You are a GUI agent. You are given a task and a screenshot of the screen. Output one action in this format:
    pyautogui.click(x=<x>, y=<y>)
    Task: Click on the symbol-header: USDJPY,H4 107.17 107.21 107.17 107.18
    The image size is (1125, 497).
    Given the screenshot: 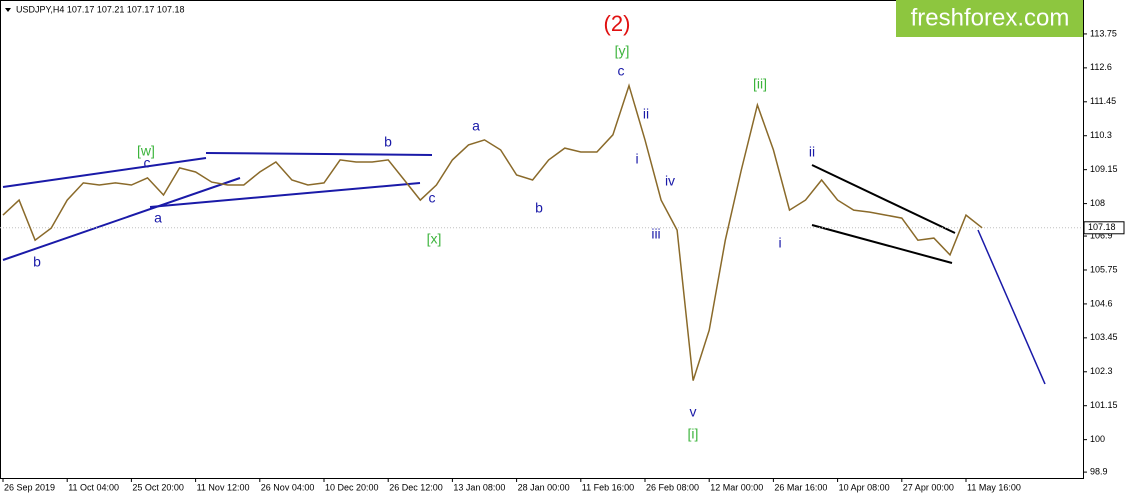 What is the action you would take?
    pyautogui.click(x=100, y=9)
    